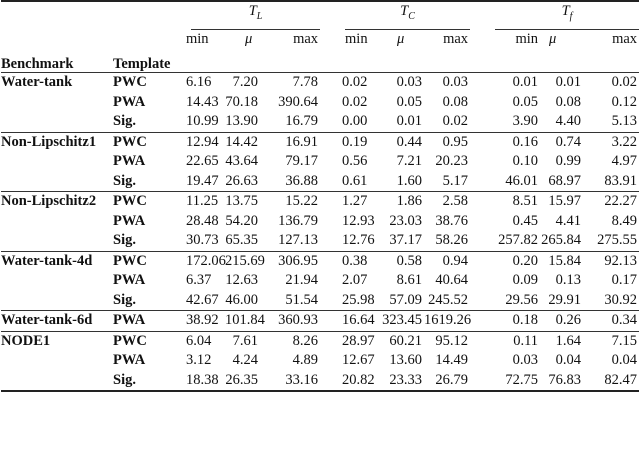 This screenshot has width=640, height=462. Describe the element at coordinates (204, 341) in the screenshot. I see `value-cell: 6.04` at that location.